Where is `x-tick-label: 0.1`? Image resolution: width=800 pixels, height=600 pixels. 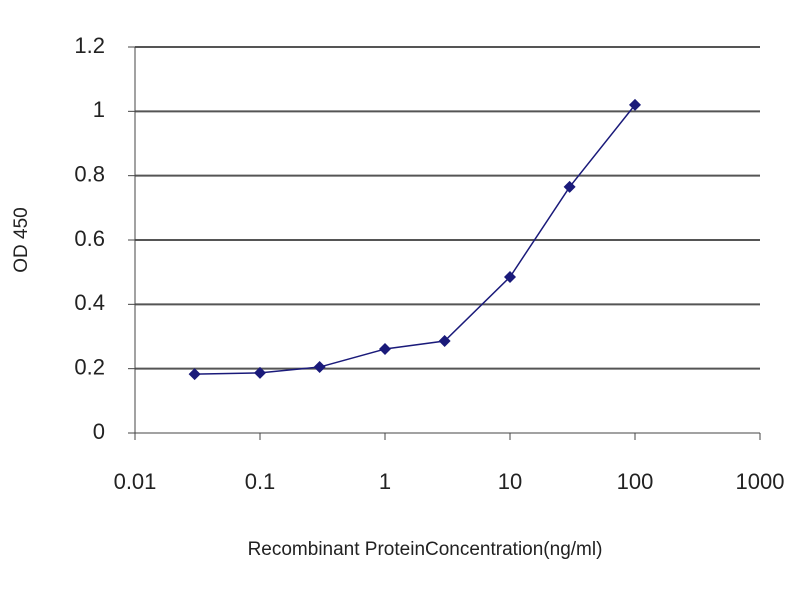
x-tick-label: 0.1 is located at coordinates (260, 481).